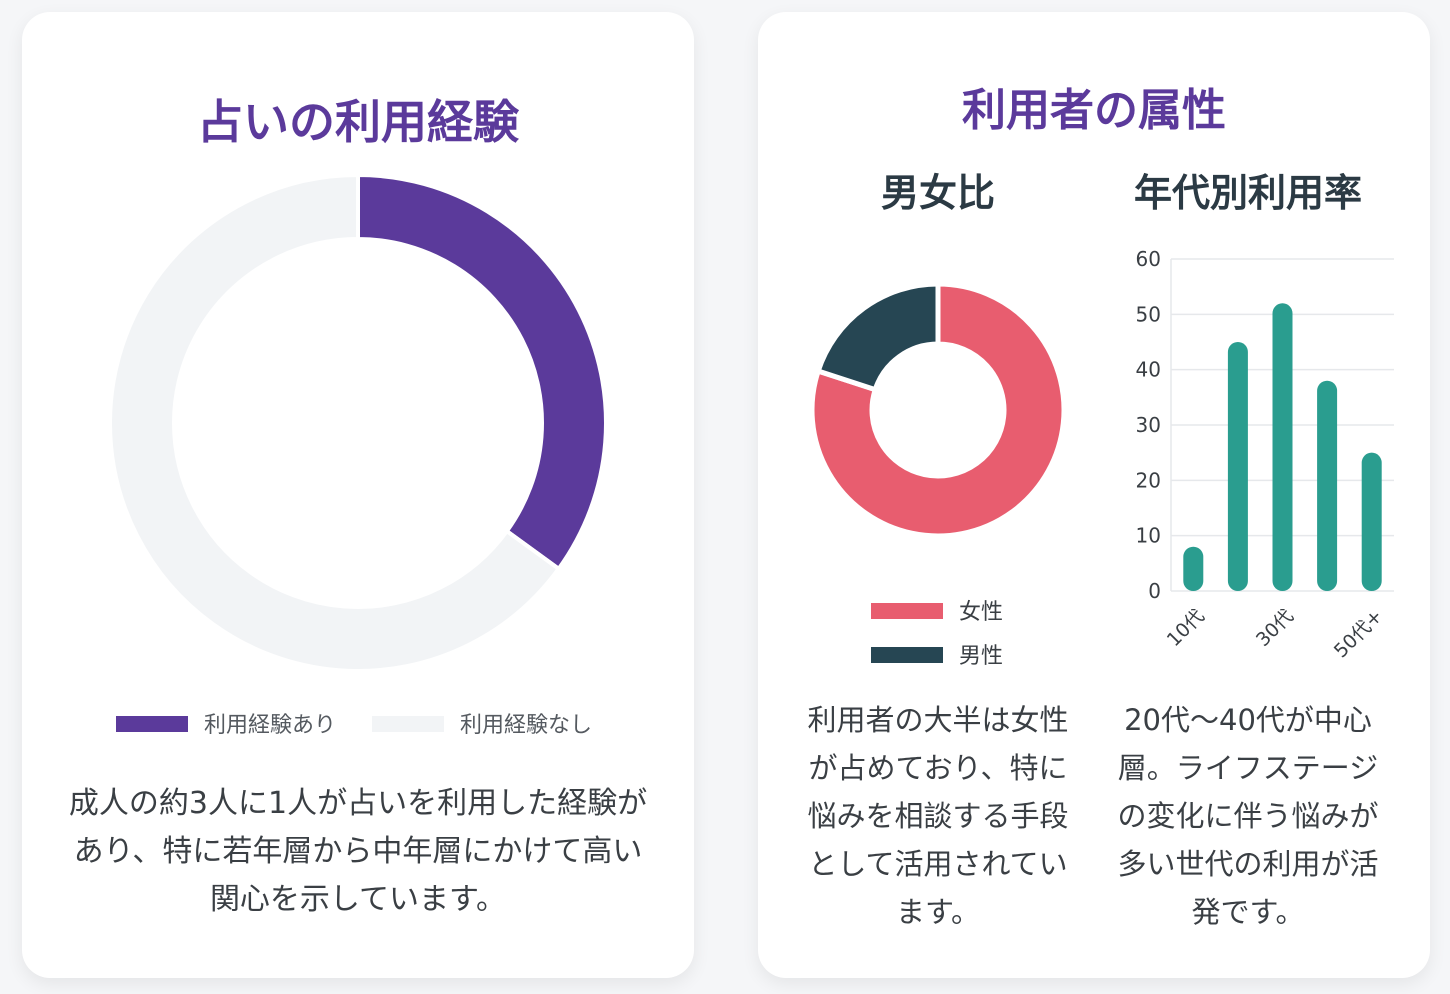  Describe the element at coordinates (1148, 480) in the screenshot. I see `y-tick-label: 20` at that location.